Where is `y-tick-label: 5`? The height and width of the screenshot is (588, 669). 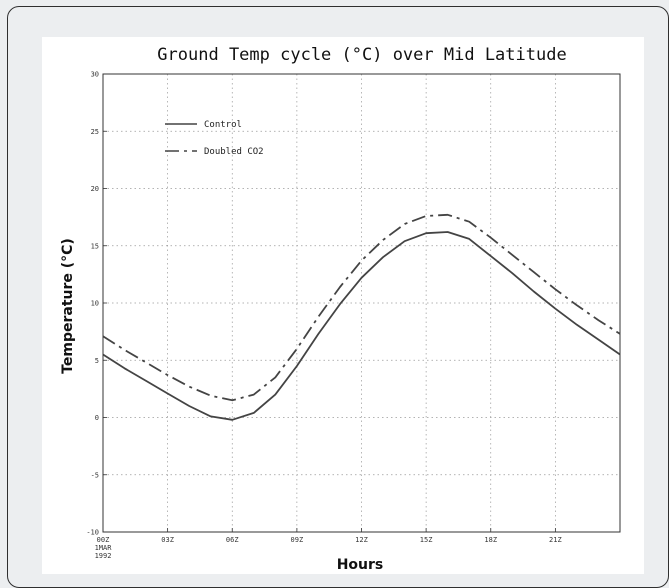
y-tick-label: 5 is located at coordinates (97, 361).